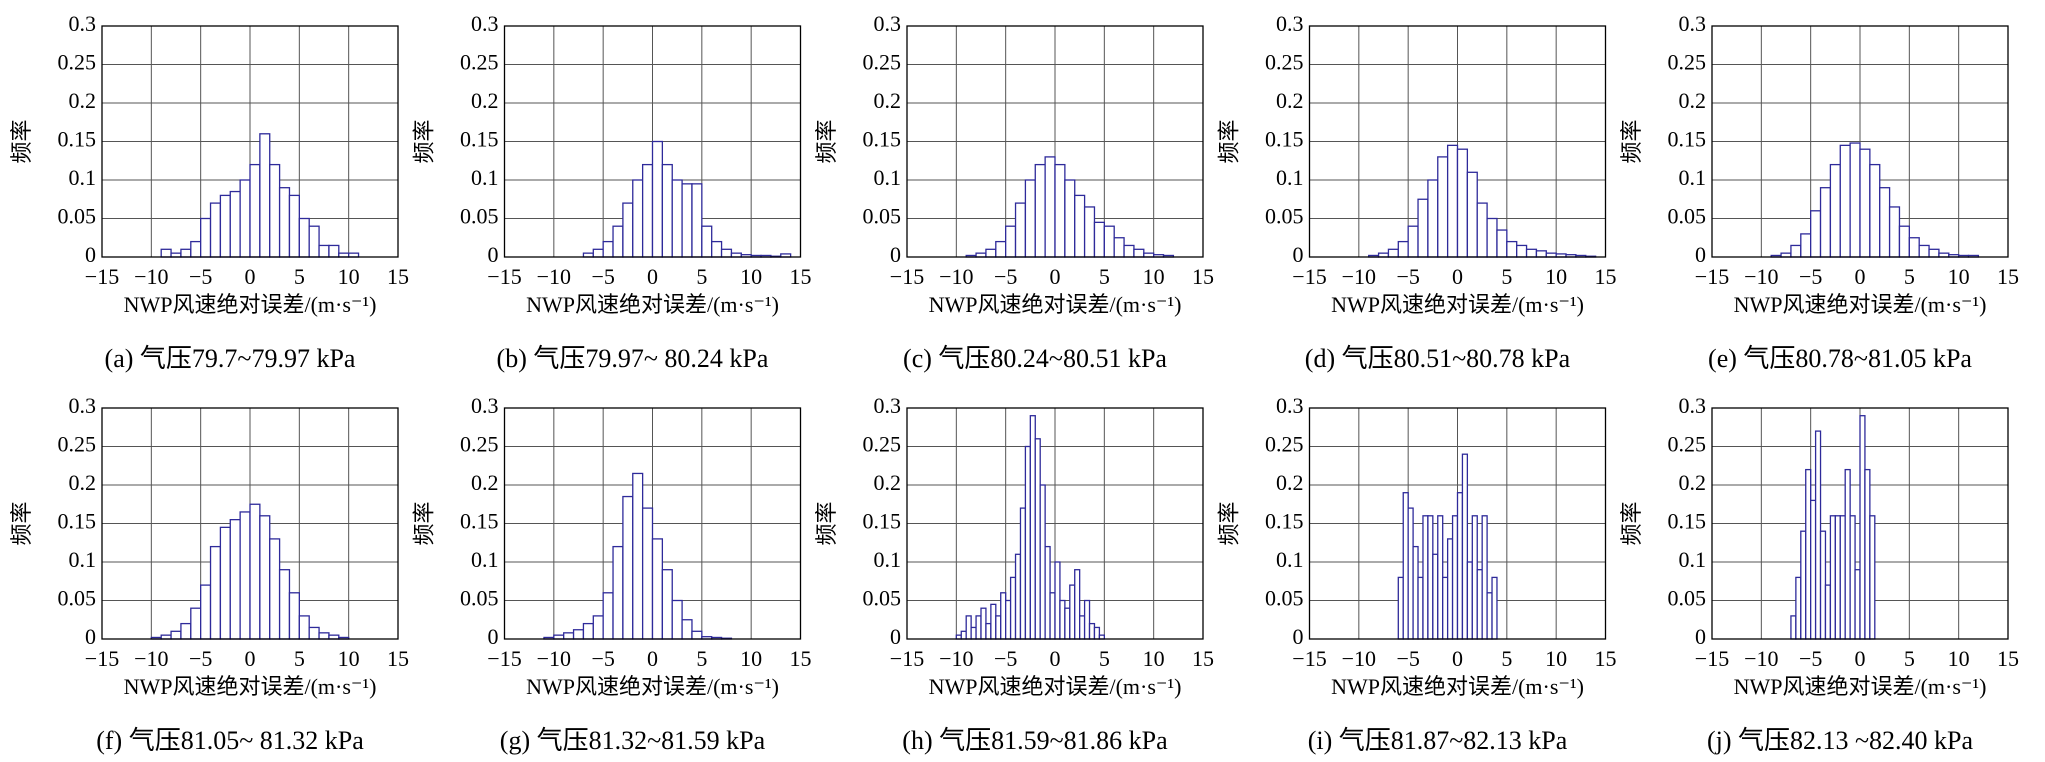 The image size is (2045, 762). What do you see at coordinates (230, 358) in the screenshot?
I see `panel-caption: (a) 气压79.7~79.97 kPa` at bounding box center [230, 358].